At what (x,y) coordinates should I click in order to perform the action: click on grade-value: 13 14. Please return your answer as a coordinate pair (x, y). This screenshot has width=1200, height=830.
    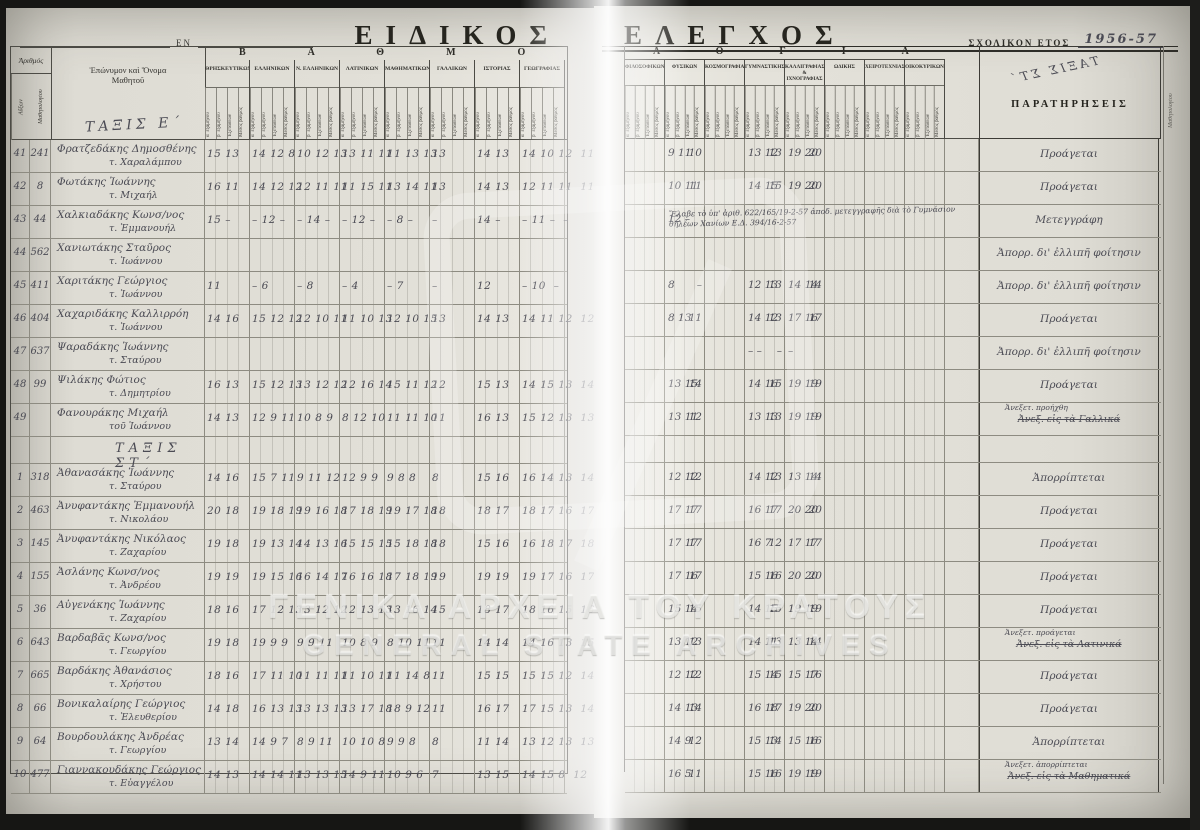
    Looking at the image, I should click on (803, 642).